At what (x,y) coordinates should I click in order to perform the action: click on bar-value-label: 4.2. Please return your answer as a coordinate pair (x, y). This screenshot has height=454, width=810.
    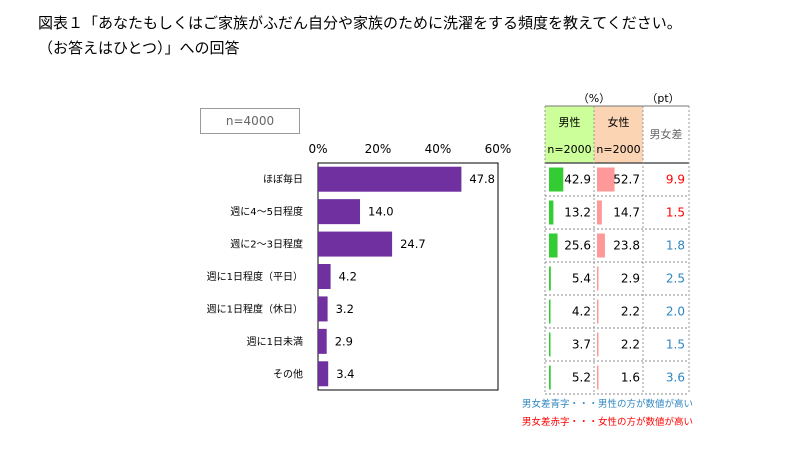
    Looking at the image, I should click on (348, 277).